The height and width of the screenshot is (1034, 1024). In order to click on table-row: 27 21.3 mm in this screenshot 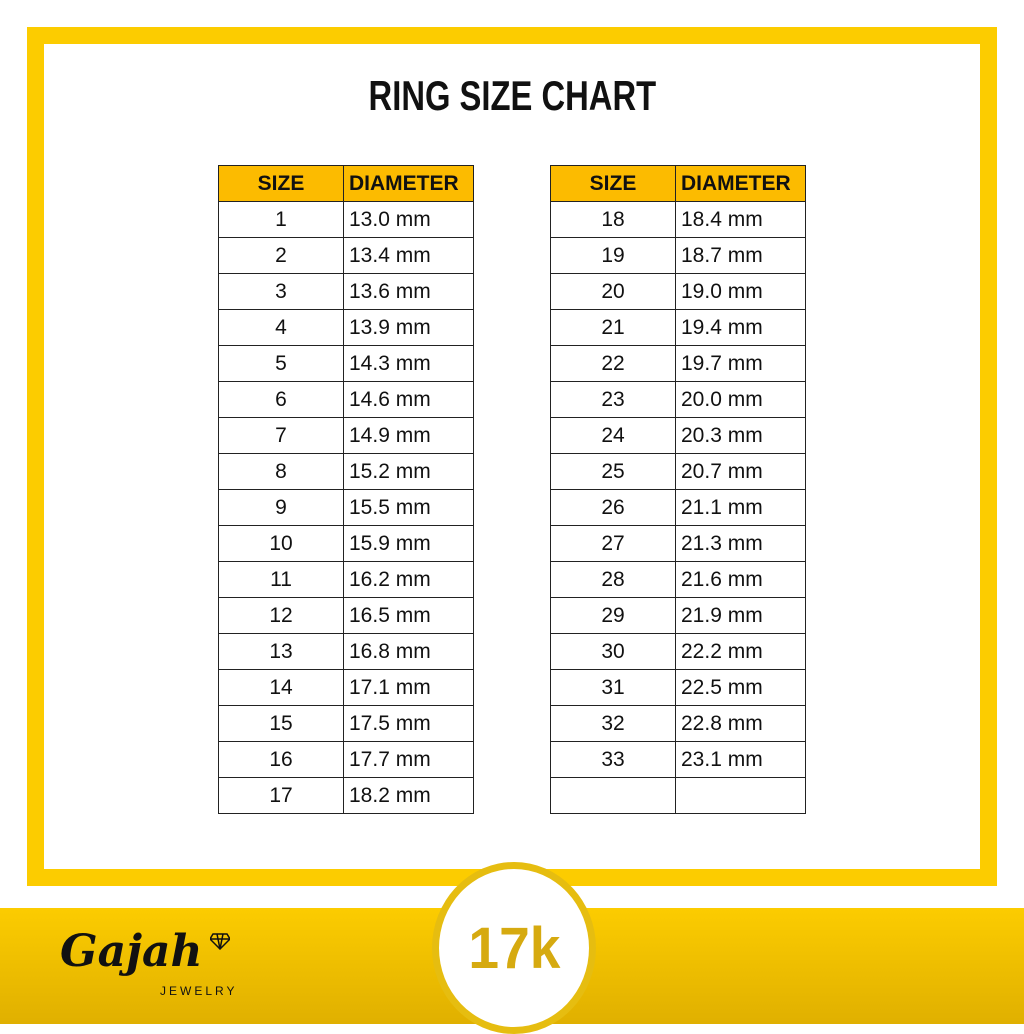, I will do `click(678, 543)`.